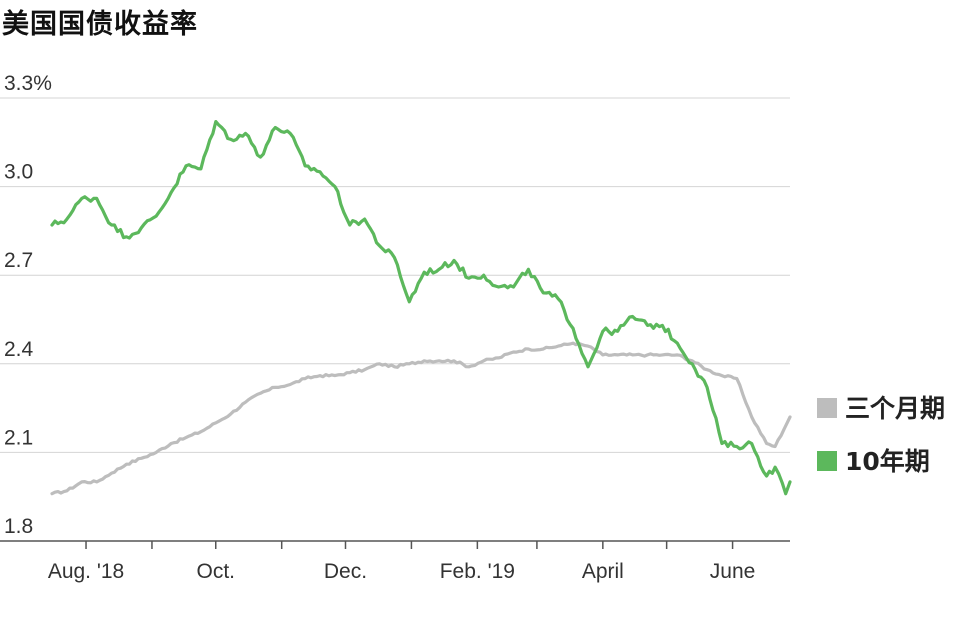 The height and width of the screenshot is (644, 968). Describe the element at coordinates (18, 526) in the screenshot. I see `y-tick-label: 1.8` at that location.